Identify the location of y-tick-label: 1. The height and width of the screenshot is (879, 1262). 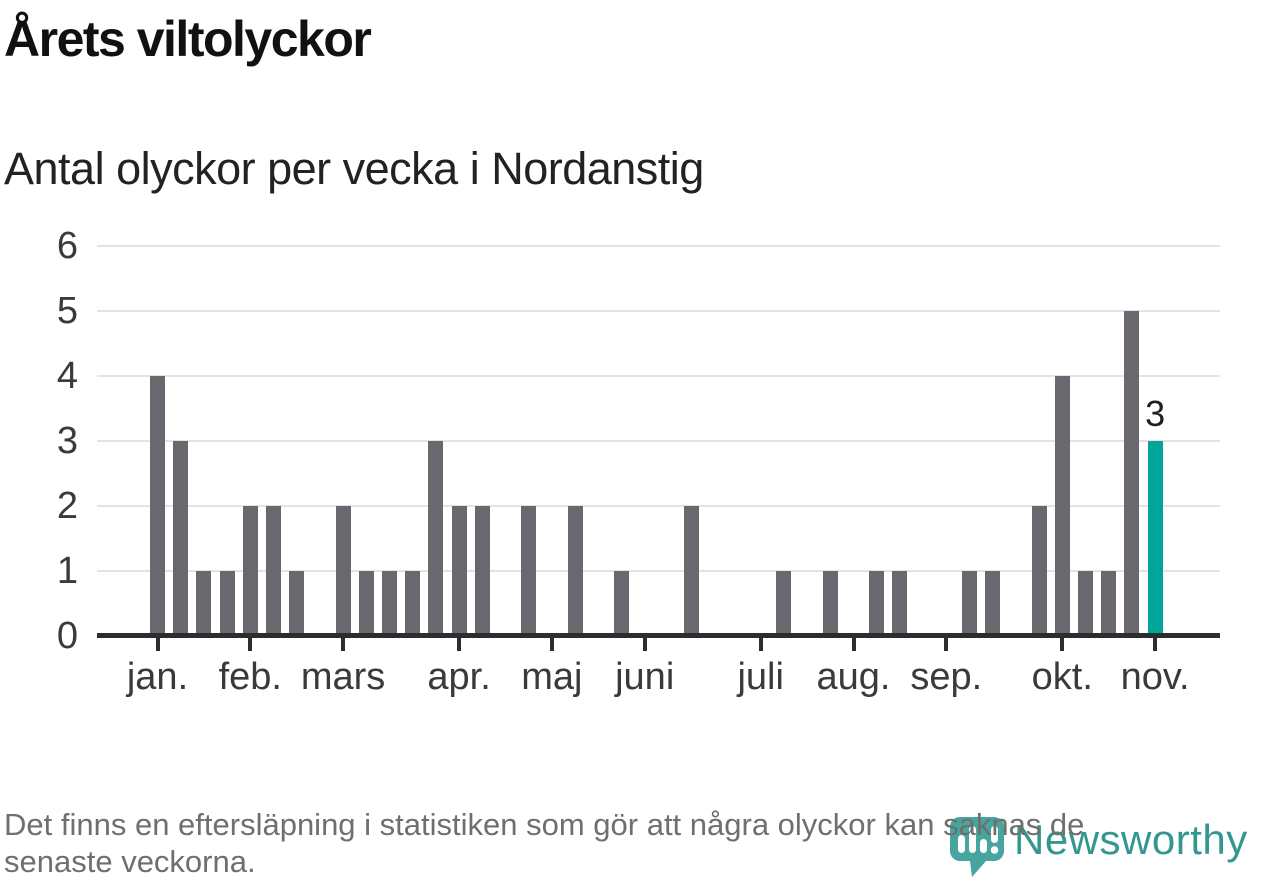
(67, 571).